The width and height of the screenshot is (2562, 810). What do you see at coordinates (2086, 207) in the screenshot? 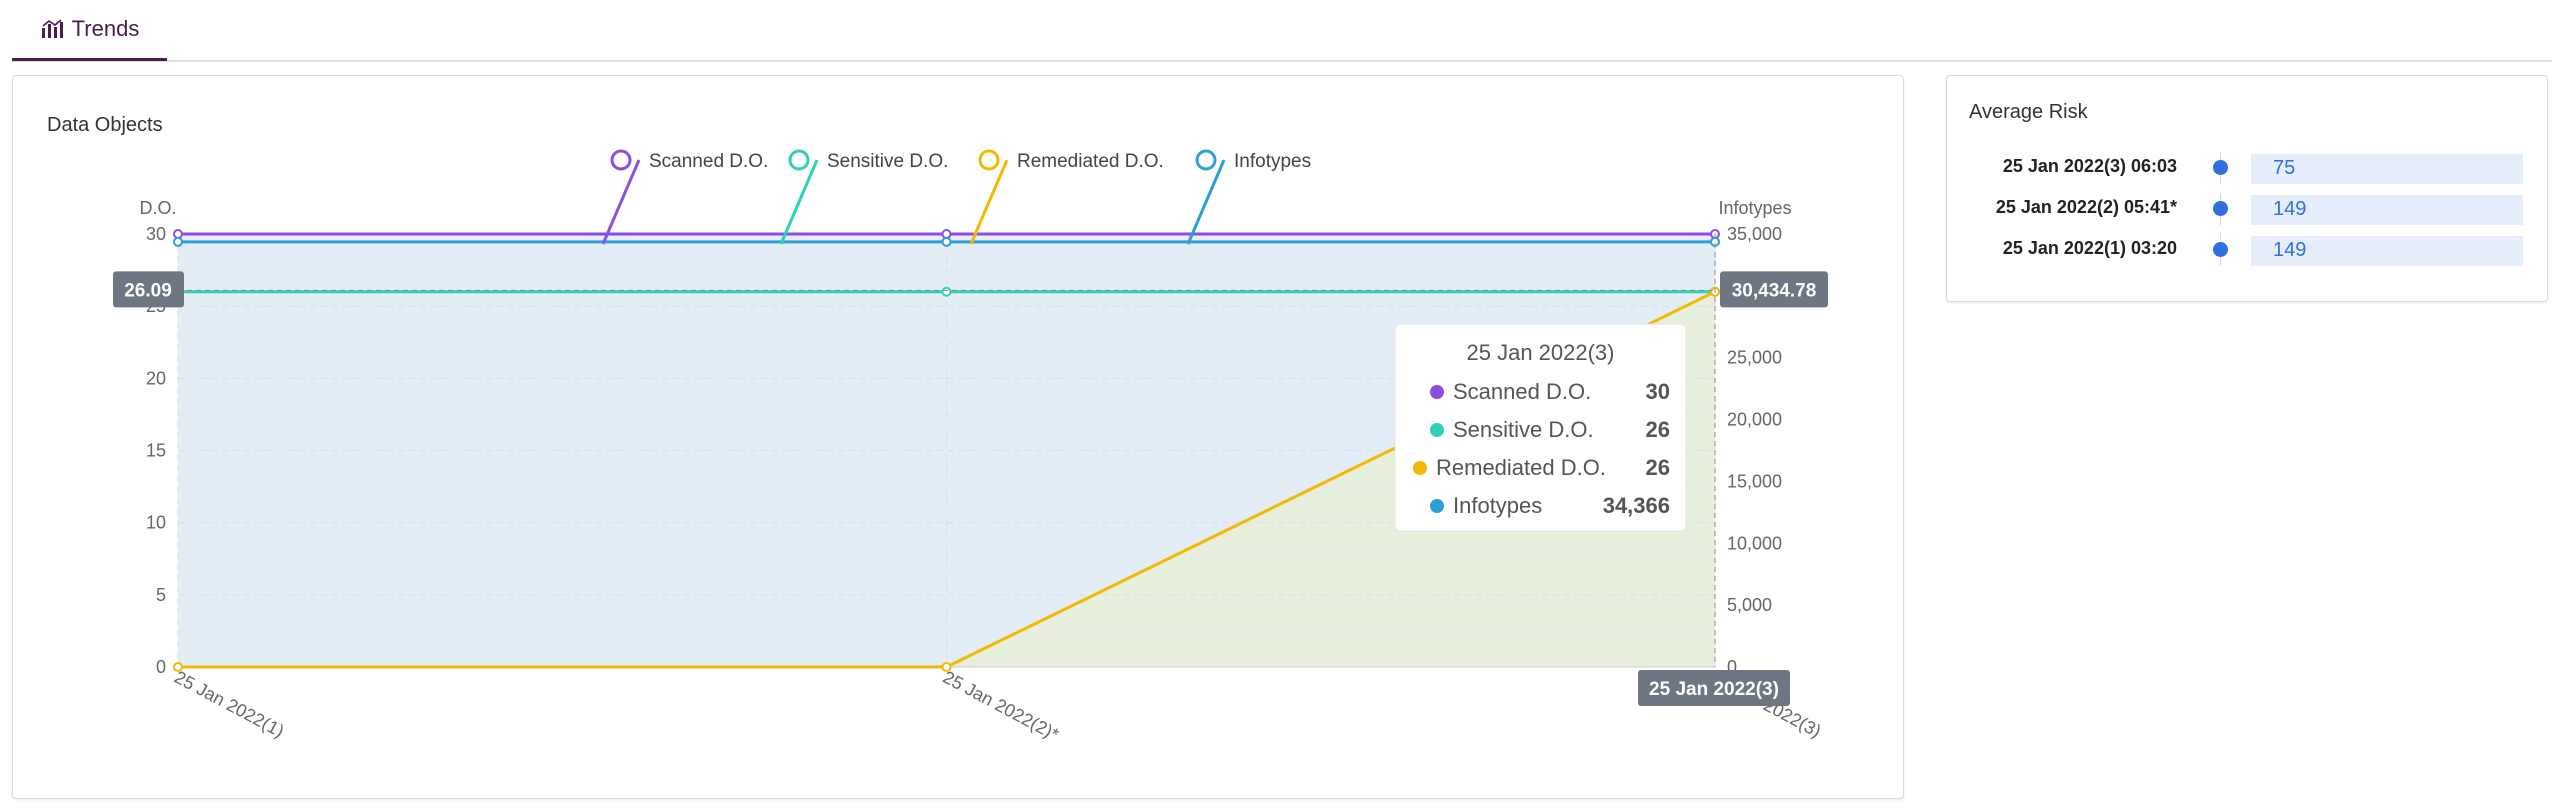
I see `risk-row-label: 25 Jan 2022(2) 05:41*` at bounding box center [2086, 207].